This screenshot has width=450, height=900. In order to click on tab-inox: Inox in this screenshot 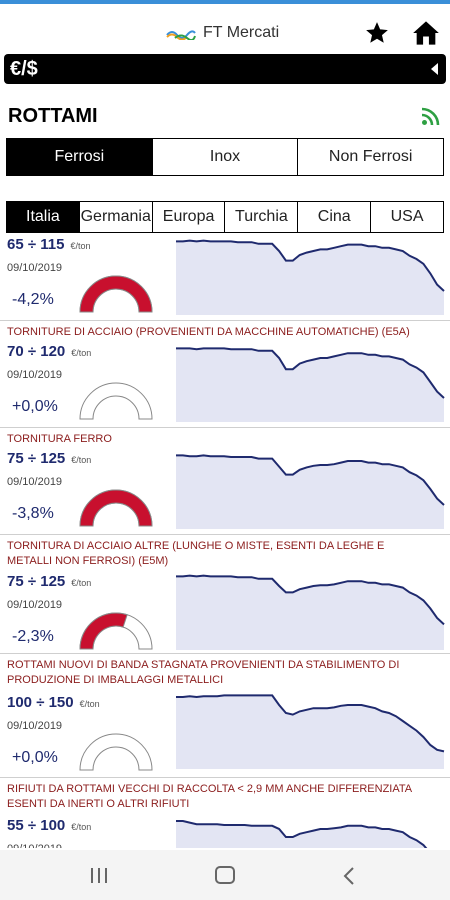, I will do `click(224, 157)`.